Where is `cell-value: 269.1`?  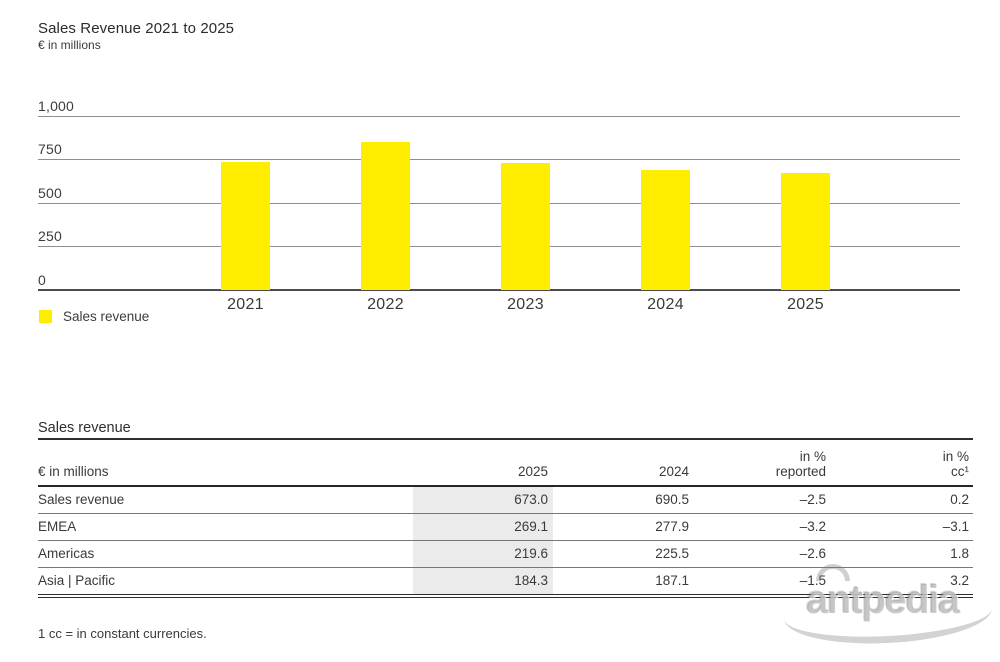 cell-value: 269.1 is located at coordinates (483, 527).